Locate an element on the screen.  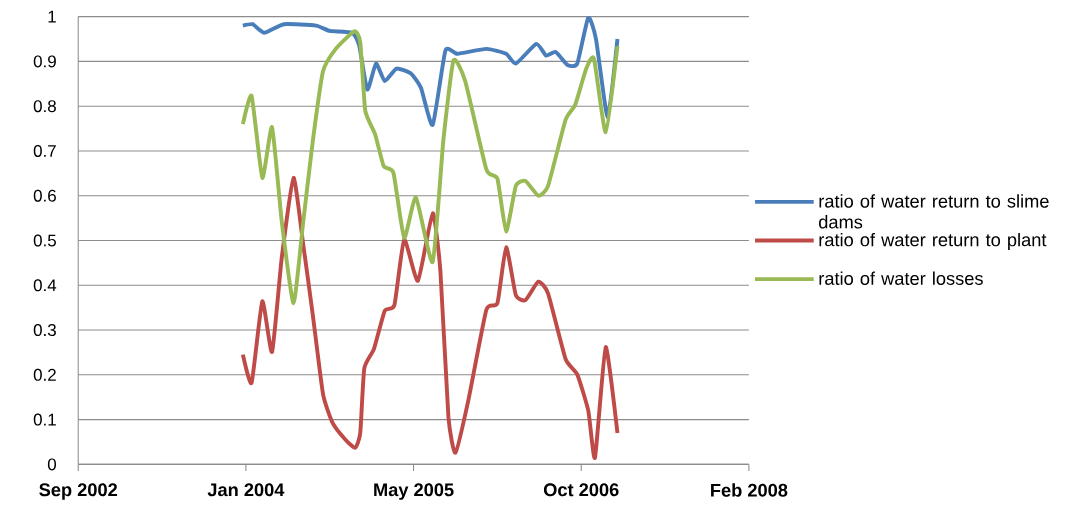
legend-label: ratio of water losses is located at coordinates (901, 278).